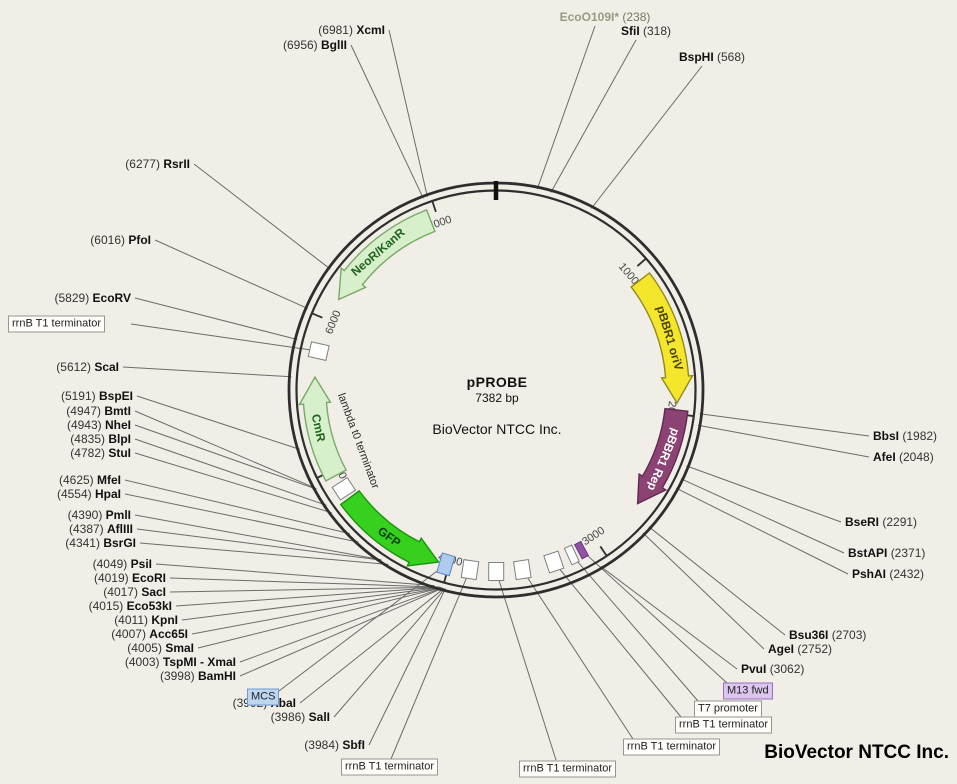  What do you see at coordinates (300, 45) in the screenshot?
I see `enzyme-position: (6956)` at bounding box center [300, 45].